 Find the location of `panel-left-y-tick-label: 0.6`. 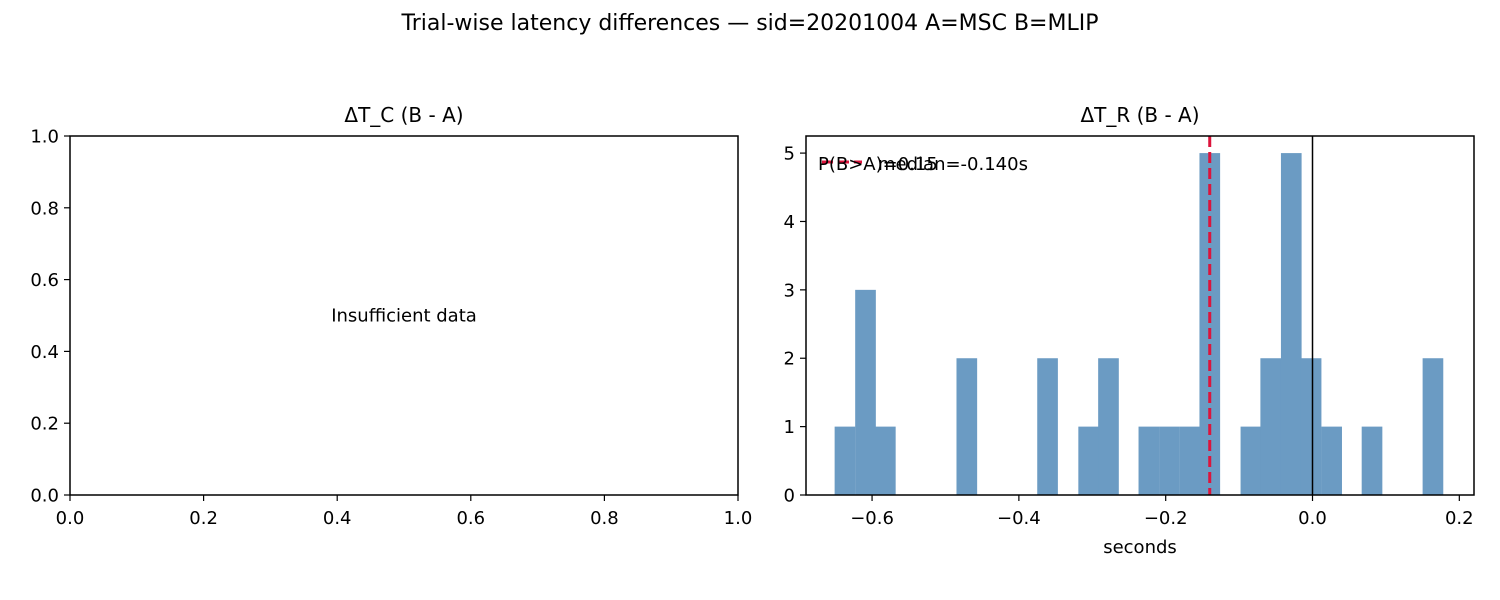

panel-left-y-tick-label: 0.6 is located at coordinates (44, 280).